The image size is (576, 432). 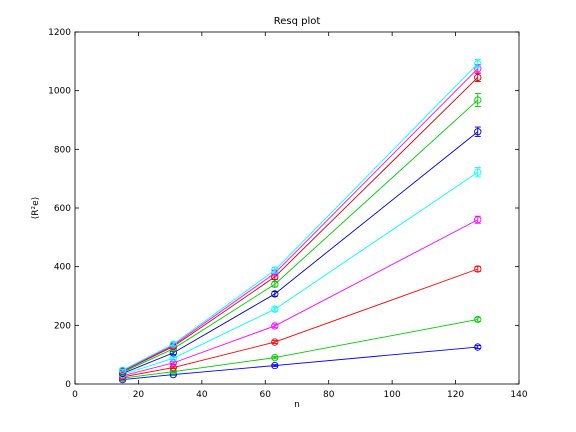 I want to click on x-tick-label: 40, so click(x=202, y=395).